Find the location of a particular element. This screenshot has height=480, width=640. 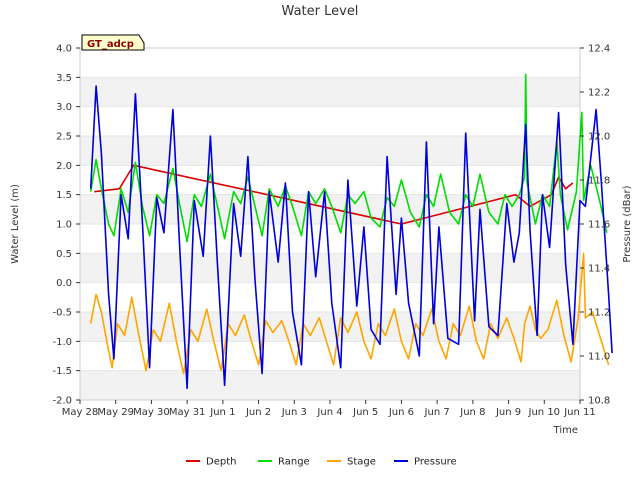

x-tick-label: May 28 is located at coordinates (80, 412).